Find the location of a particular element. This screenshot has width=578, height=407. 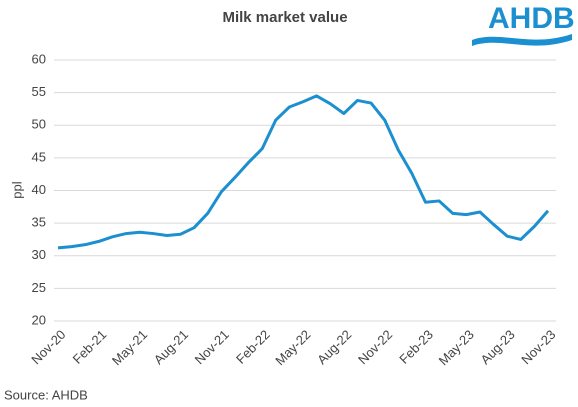

y-tick-label: 25 is located at coordinates (39, 287).